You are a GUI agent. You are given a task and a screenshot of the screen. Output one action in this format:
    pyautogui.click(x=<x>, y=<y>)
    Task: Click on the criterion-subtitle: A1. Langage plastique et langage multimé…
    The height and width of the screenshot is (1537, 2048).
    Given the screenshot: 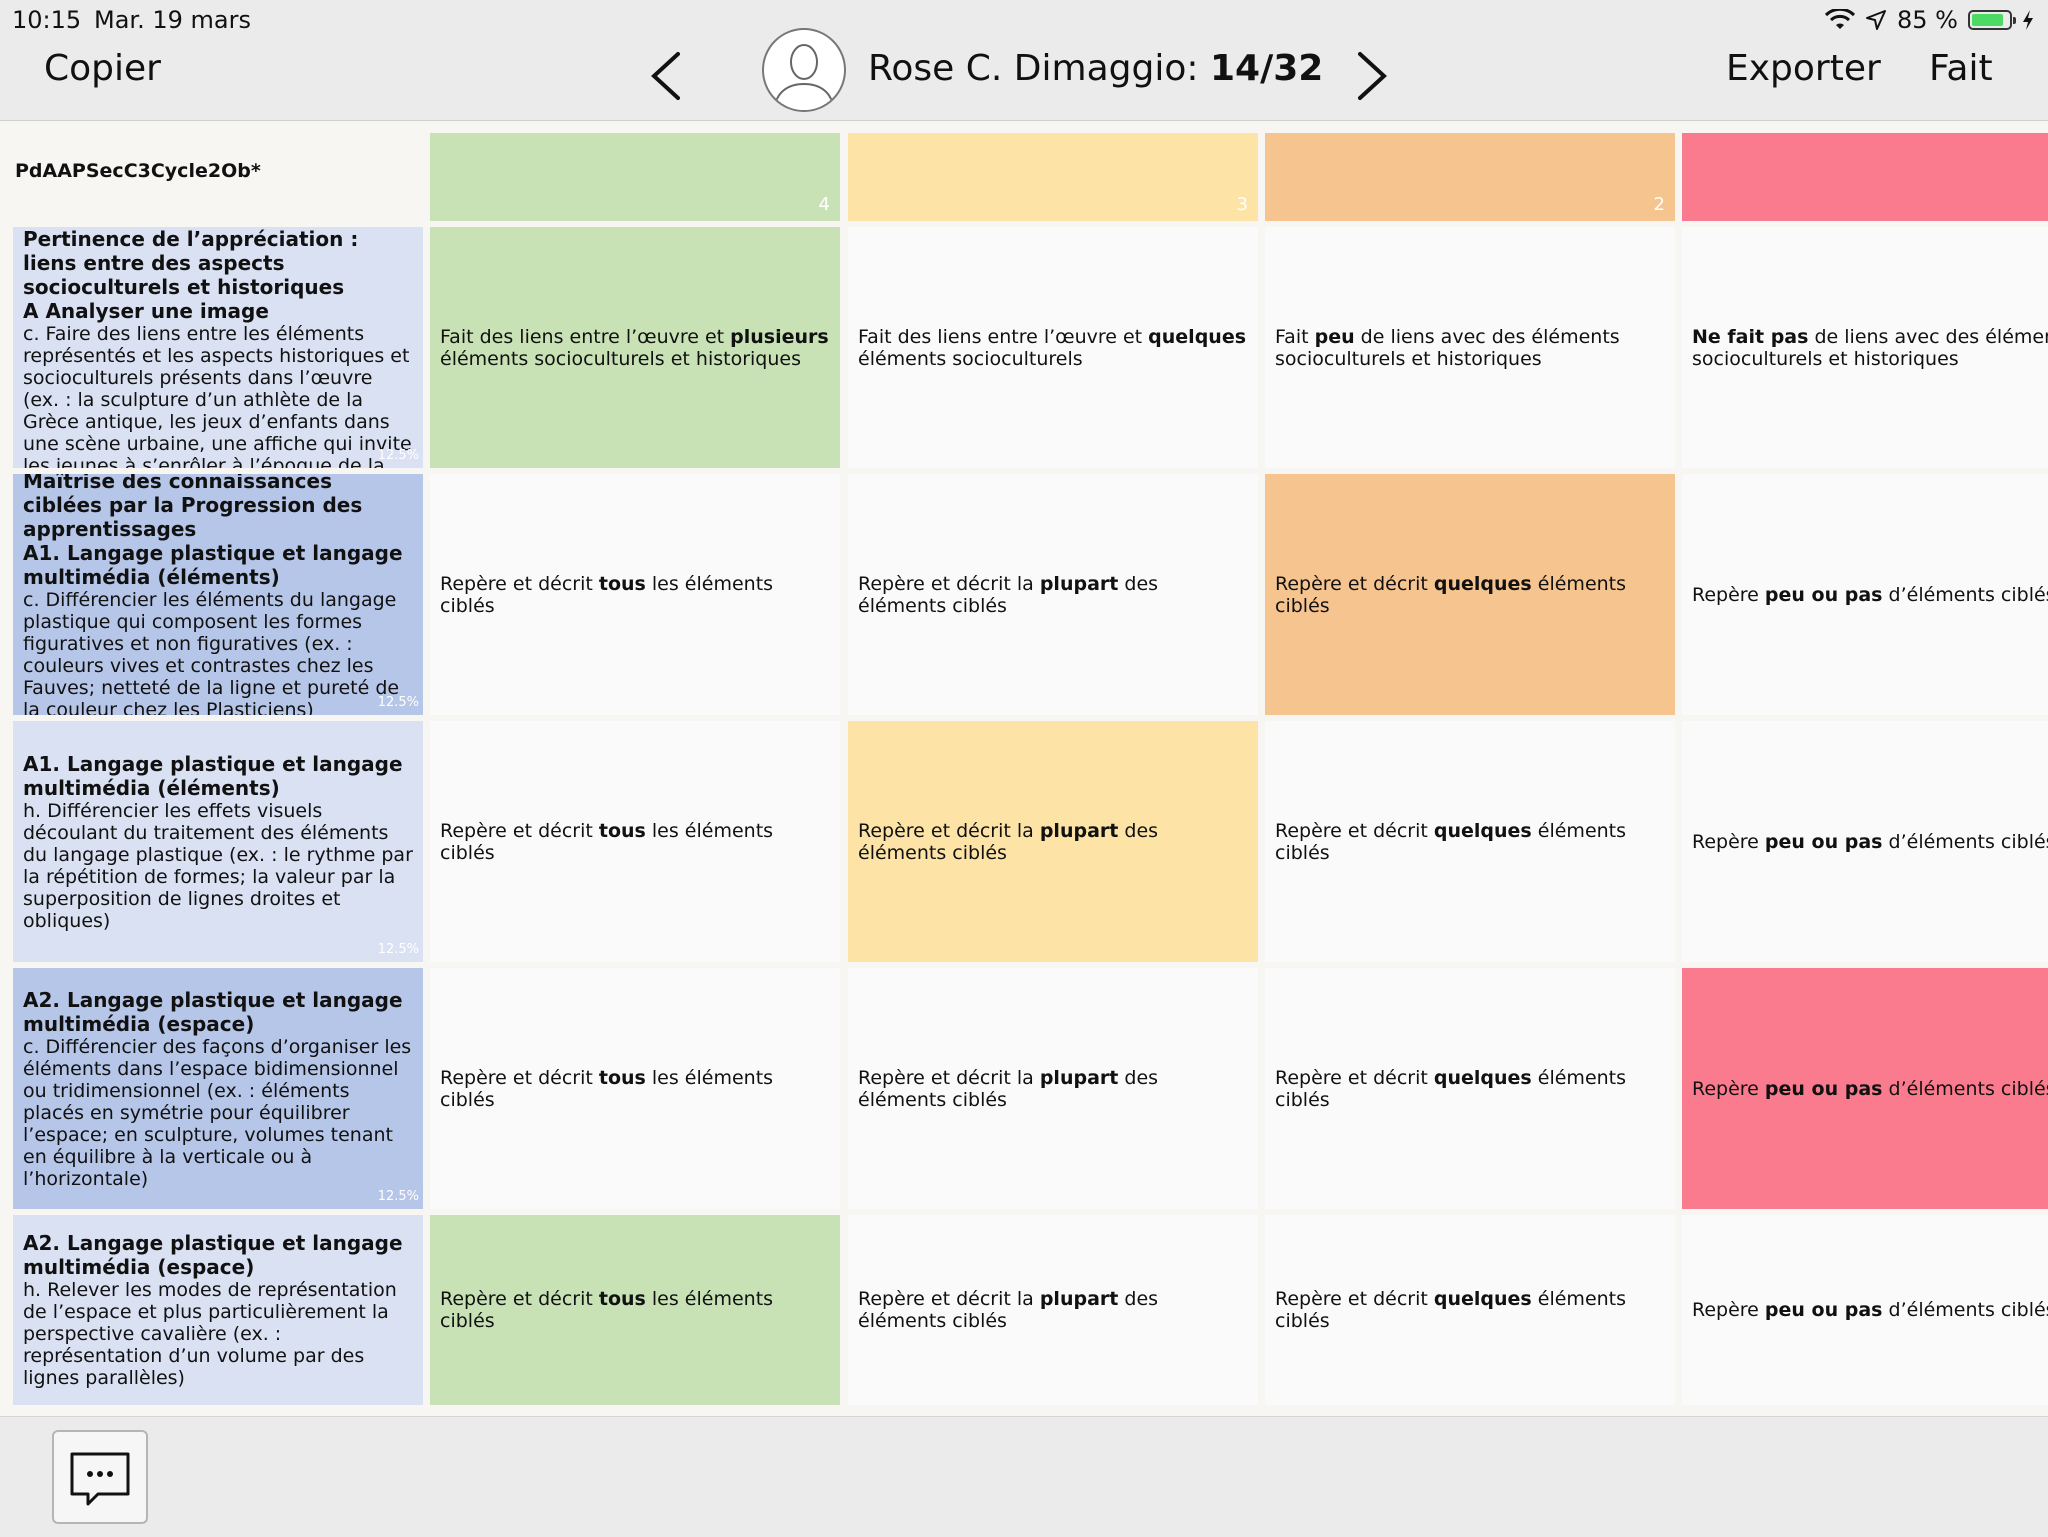 What is the action you would take?
    pyautogui.click(x=213, y=564)
    